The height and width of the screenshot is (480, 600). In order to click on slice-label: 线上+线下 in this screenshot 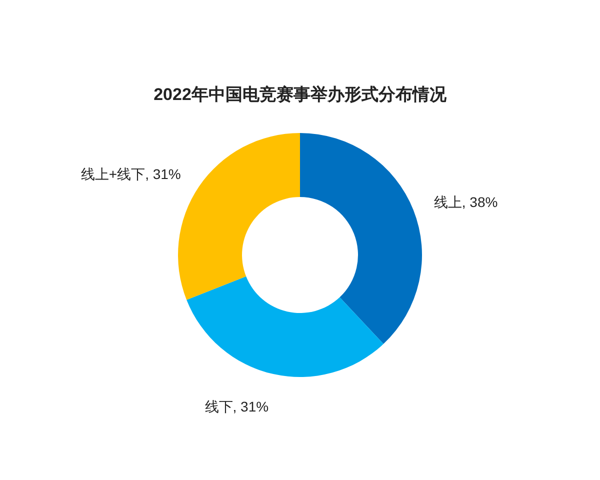, I will do `click(113, 174)`.